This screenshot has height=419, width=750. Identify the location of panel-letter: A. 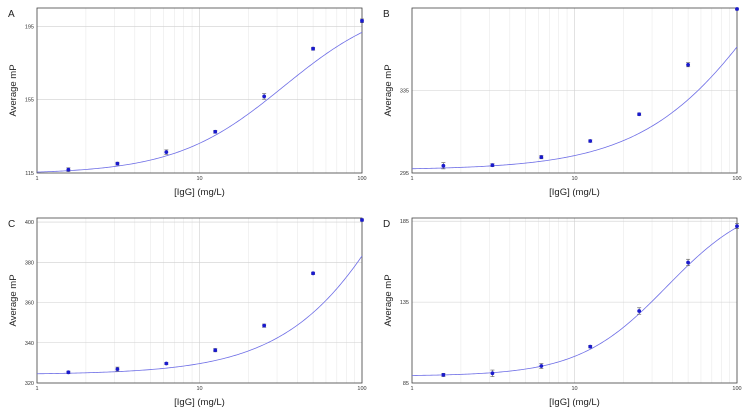
(11, 14).